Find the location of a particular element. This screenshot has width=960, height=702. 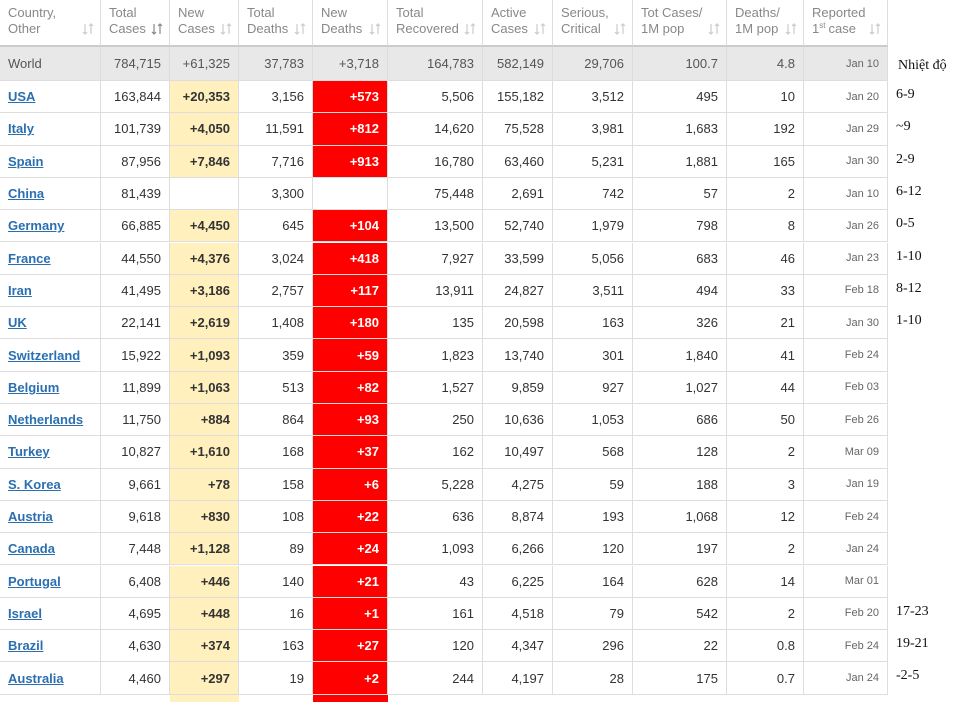

data-cell: 101,739 is located at coordinates (135, 129).